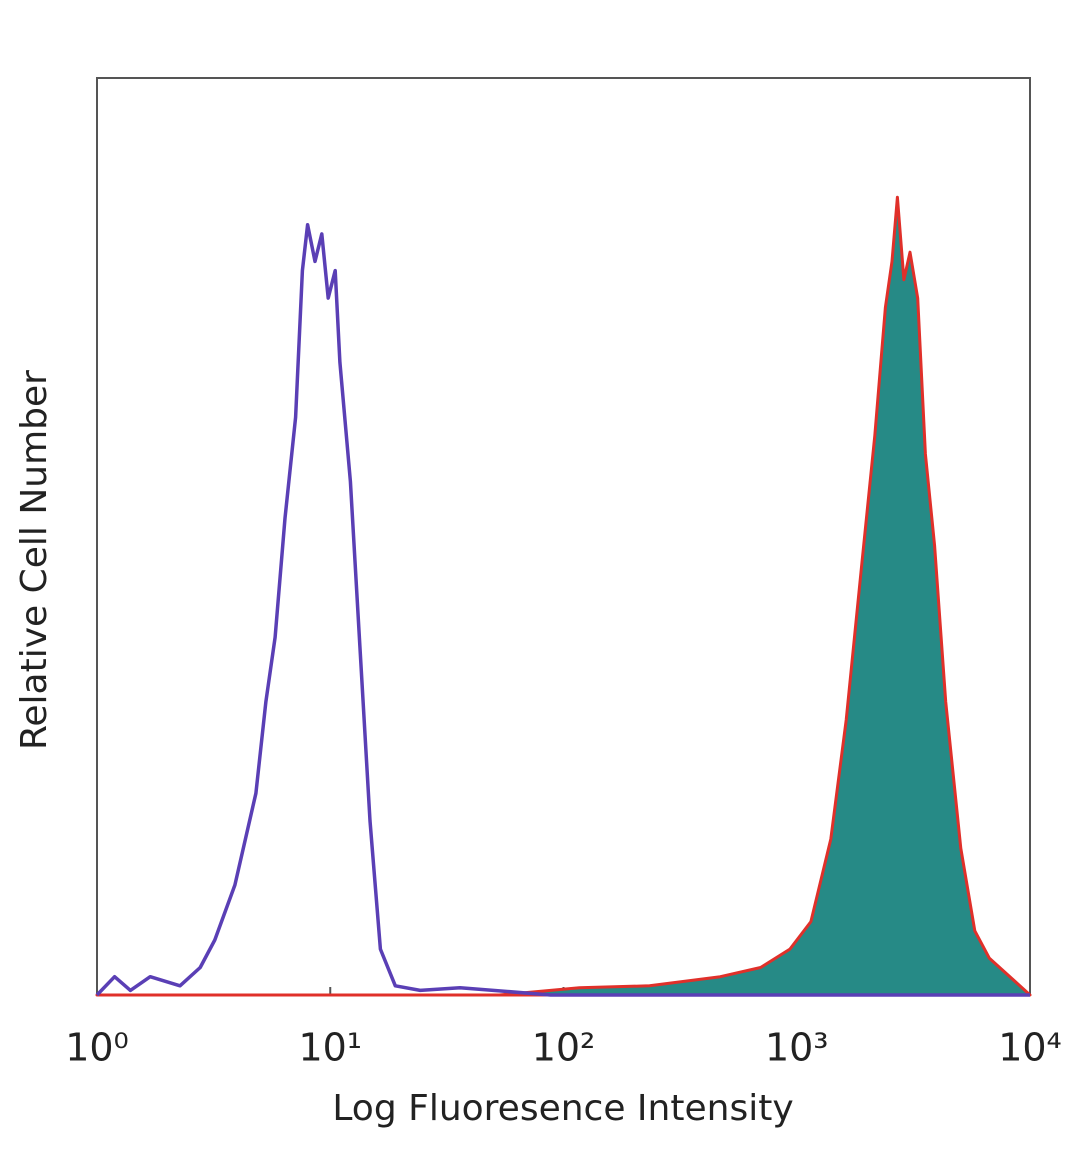 Image resolution: width=1080 pixels, height=1169 pixels. Describe the element at coordinates (562, 1108) in the screenshot. I see `x-axis-label: Log Fluoresence Intensity` at that location.